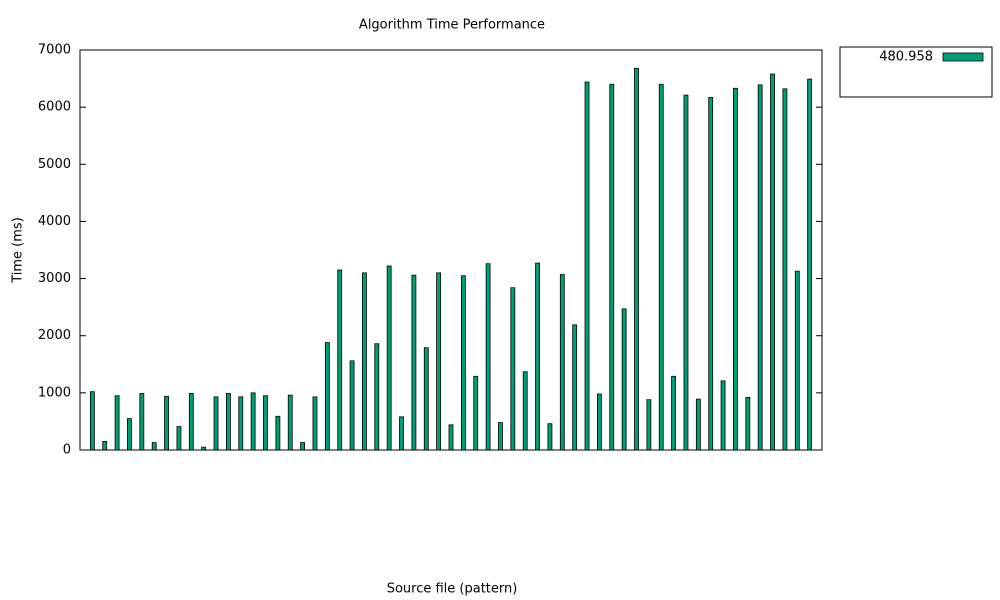 The width and height of the screenshot is (1000, 600). I want to click on x-axis-label: Source file (pattern), so click(452, 589).